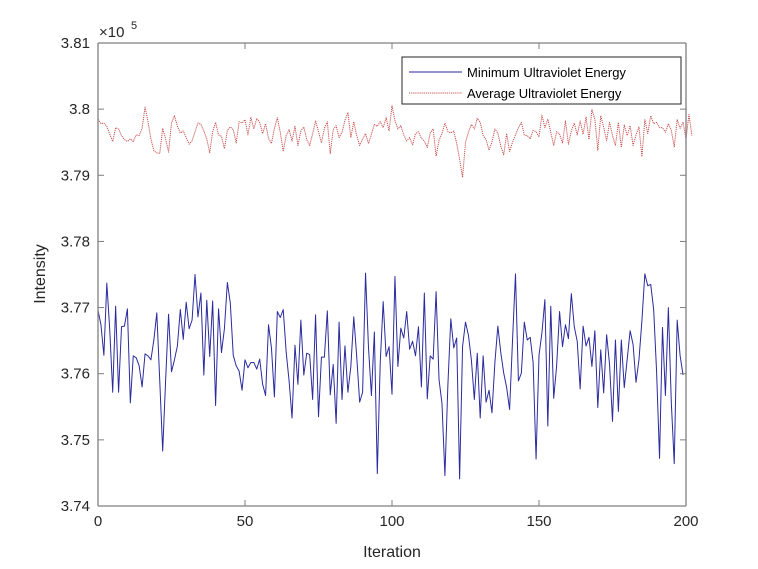 The width and height of the screenshot is (758, 569). Describe the element at coordinates (685, 521) in the screenshot. I see `x-tick-label: 200` at that location.